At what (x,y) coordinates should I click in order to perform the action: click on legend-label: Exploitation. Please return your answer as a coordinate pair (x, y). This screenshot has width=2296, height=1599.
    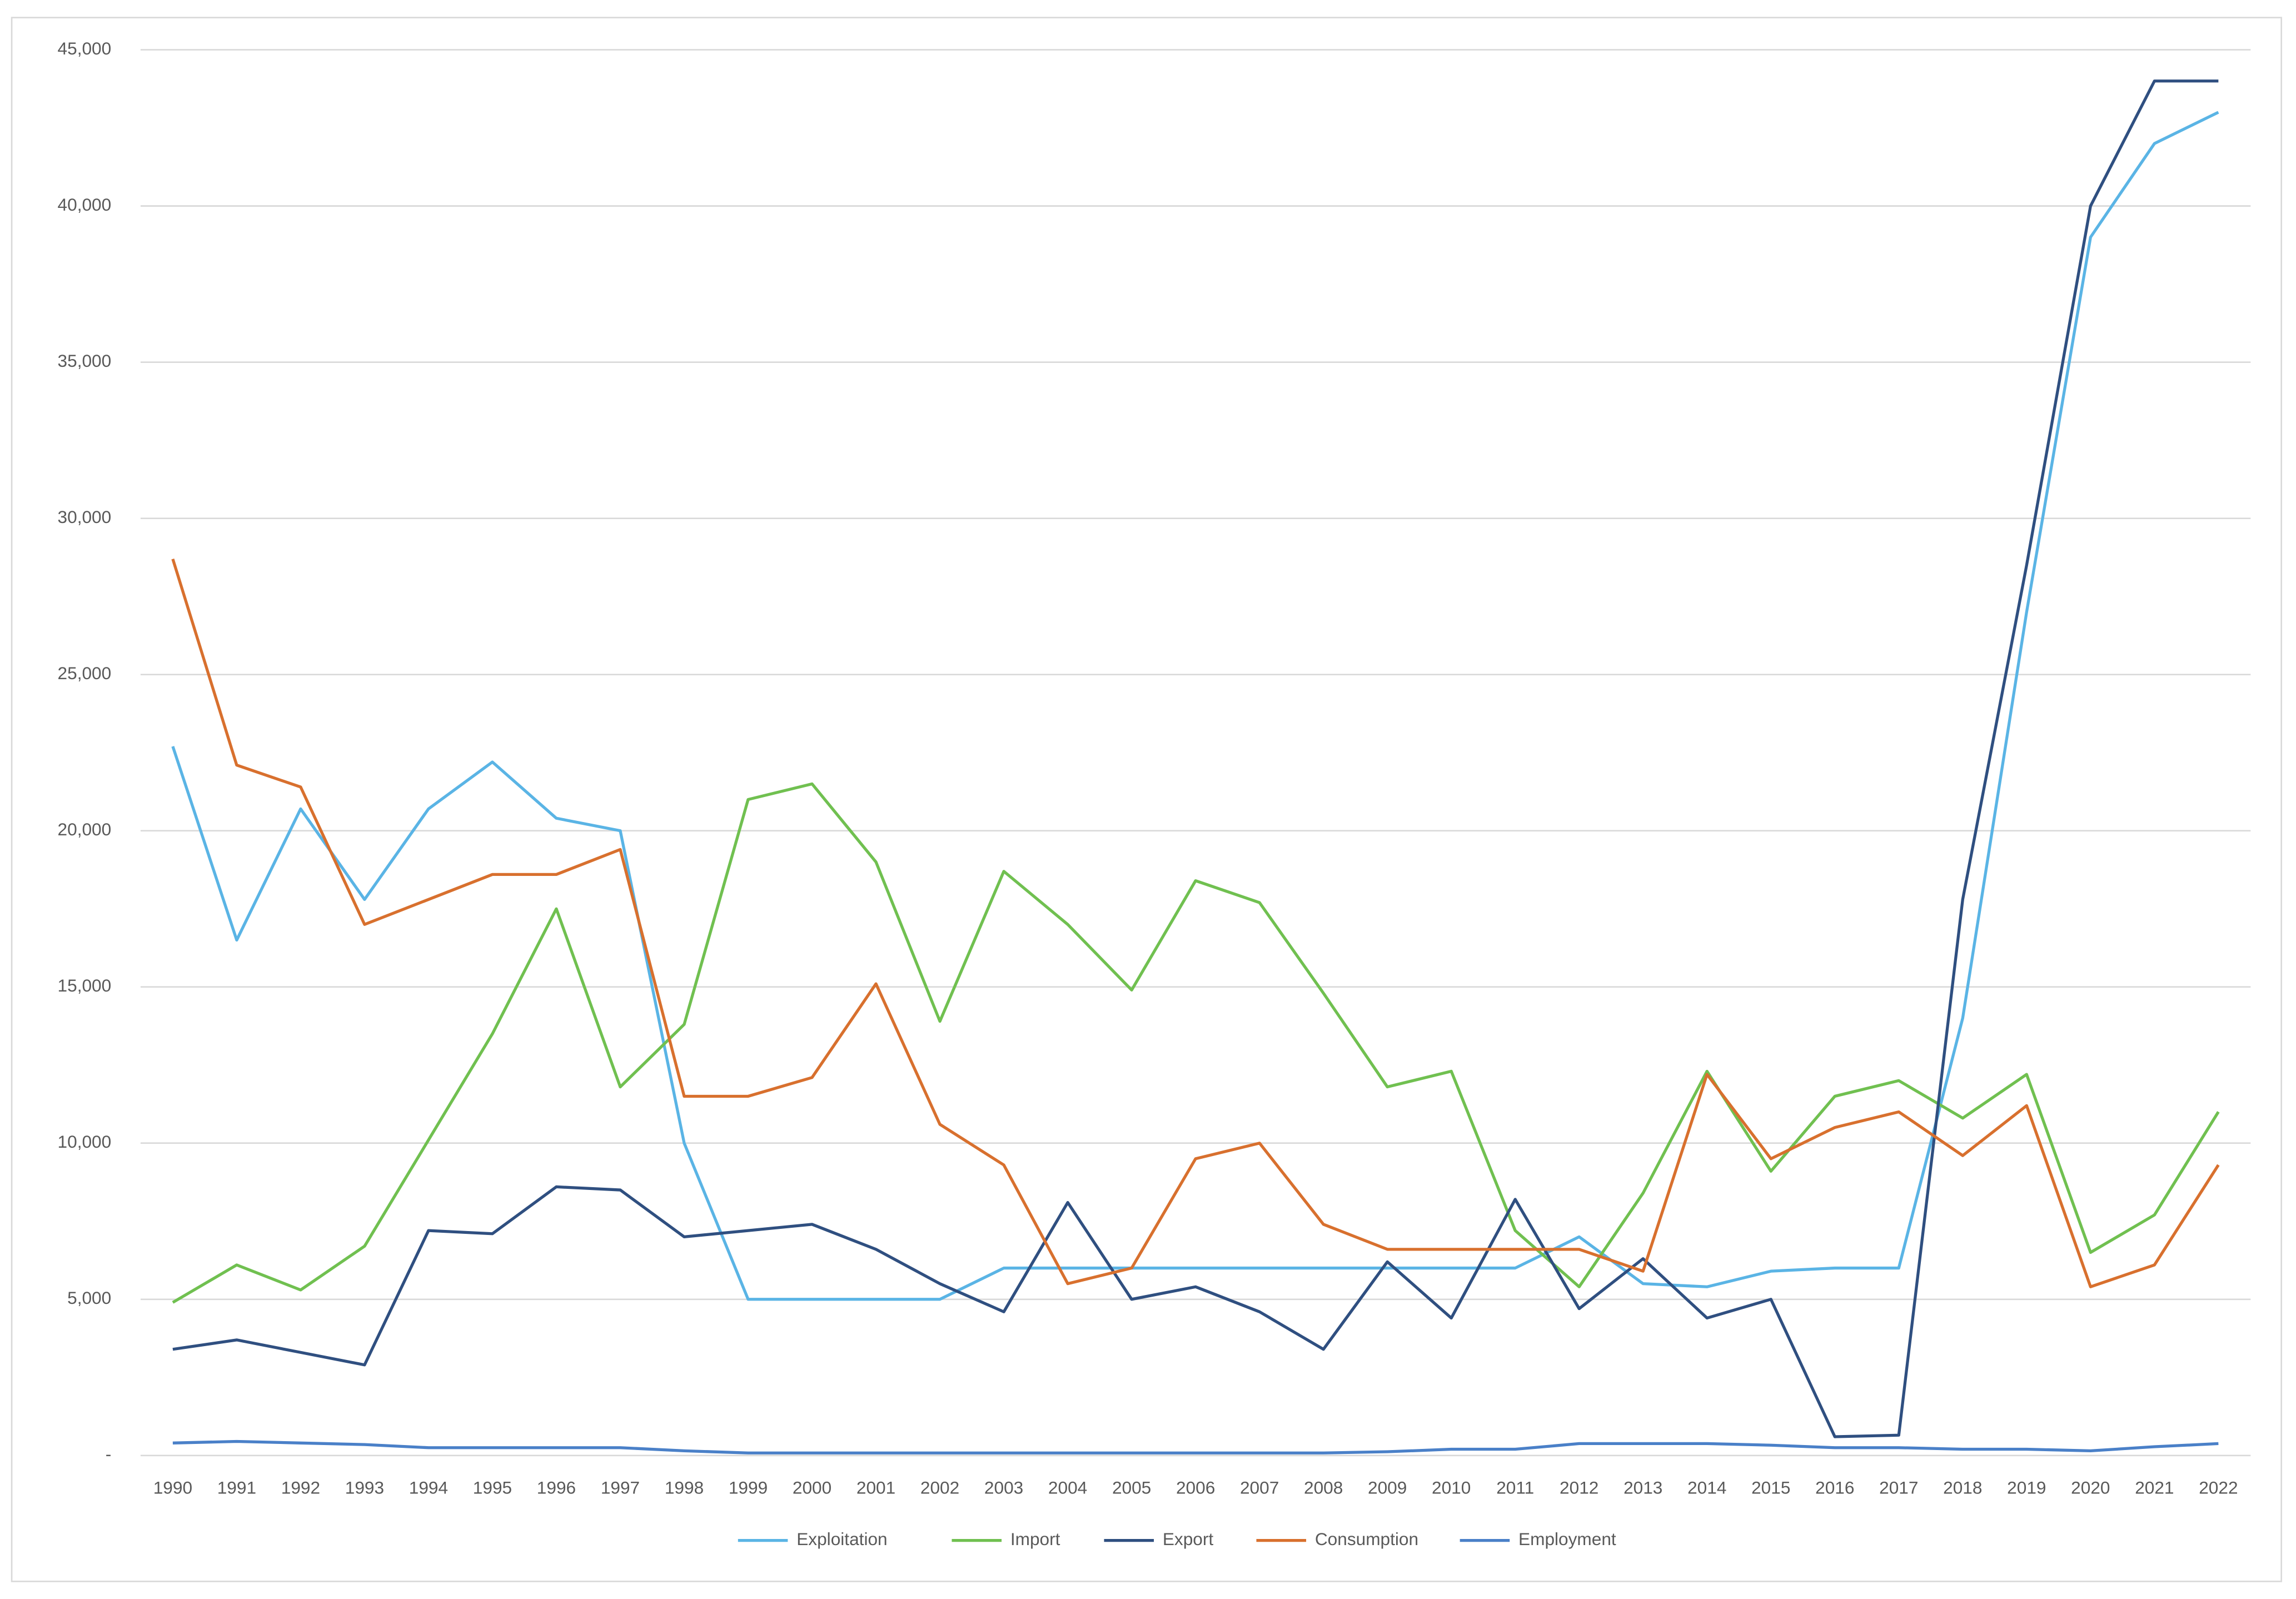
    Looking at the image, I should click on (841, 1539).